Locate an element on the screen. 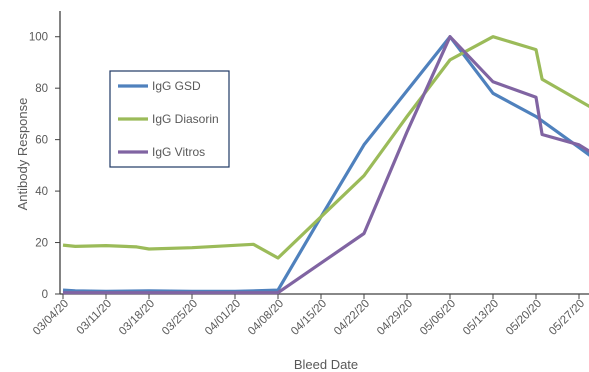 The height and width of the screenshot is (372, 589). legend-label: IgG Vitros is located at coordinates (178, 152).